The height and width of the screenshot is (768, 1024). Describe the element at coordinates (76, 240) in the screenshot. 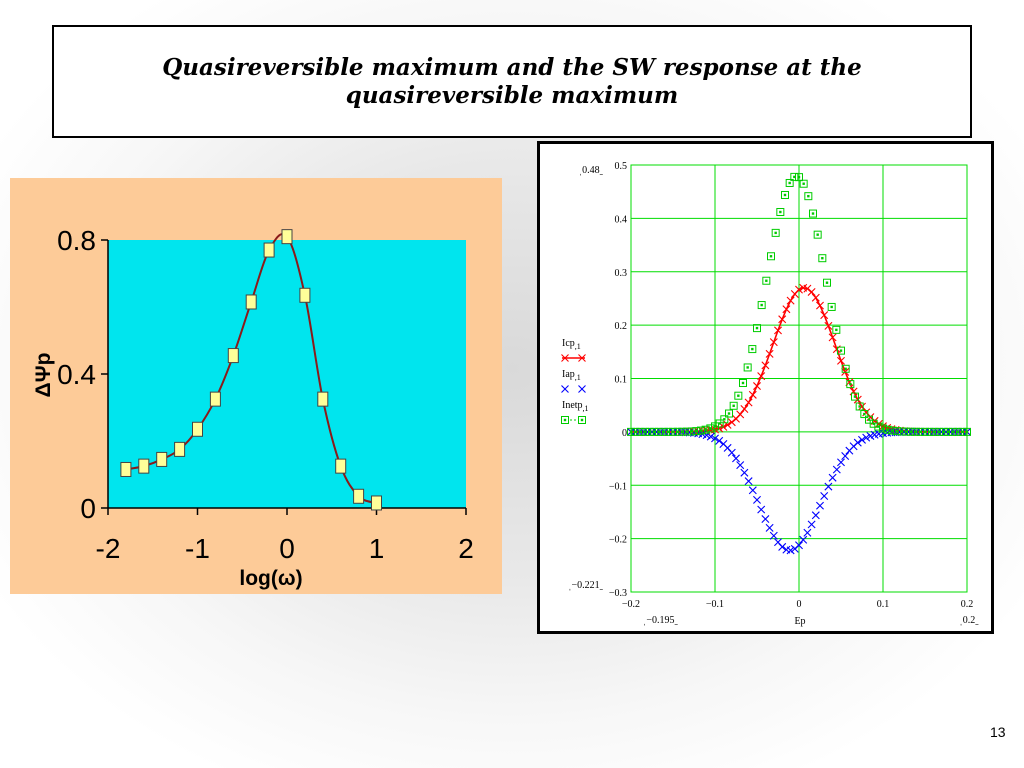

I see `left-y-tick-label: 0.8` at that location.